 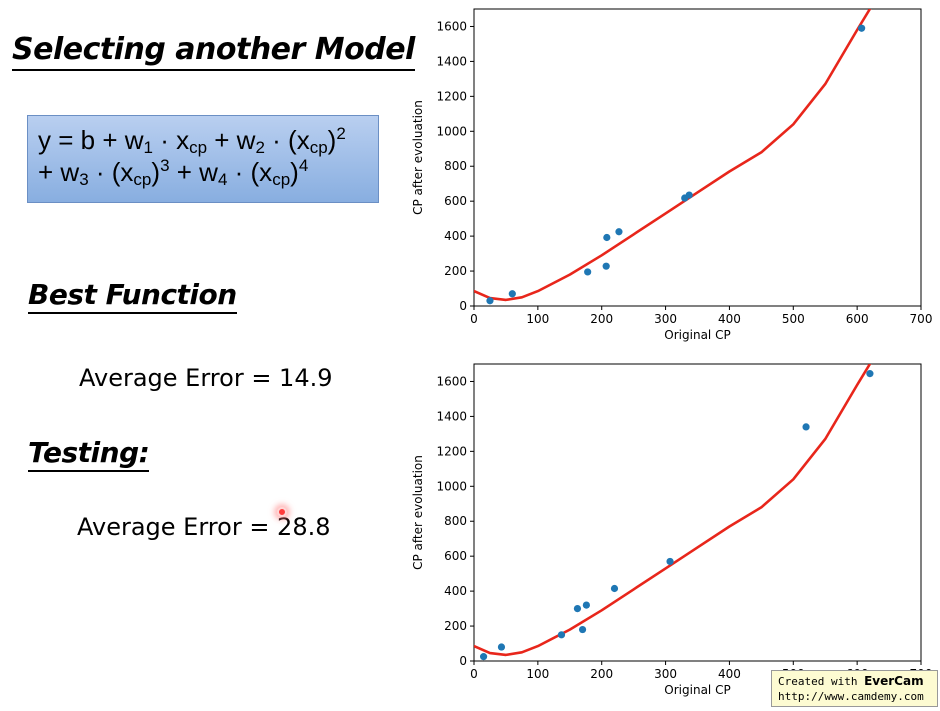 I want to click on testing-heading: Testing:, so click(x=89, y=454).